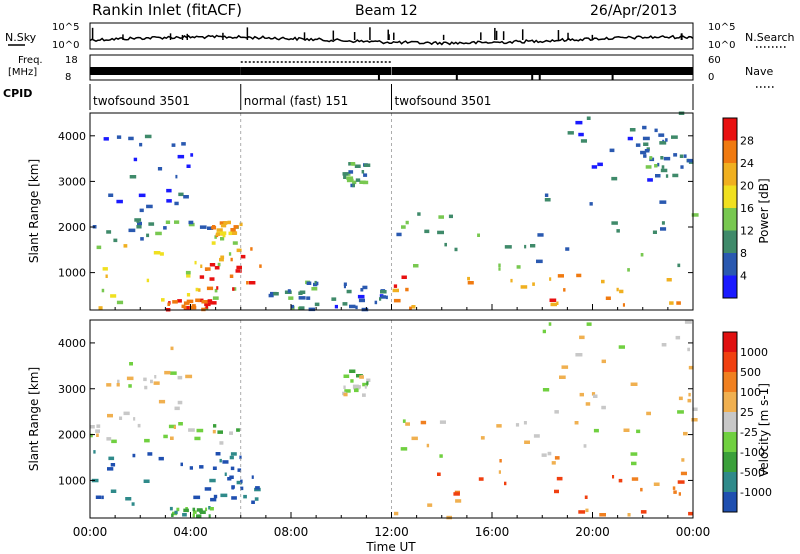 The width and height of the screenshot is (800, 554). What do you see at coordinates (770, 37) in the screenshot?
I see `nsearch-label: N.Search` at bounding box center [770, 37].